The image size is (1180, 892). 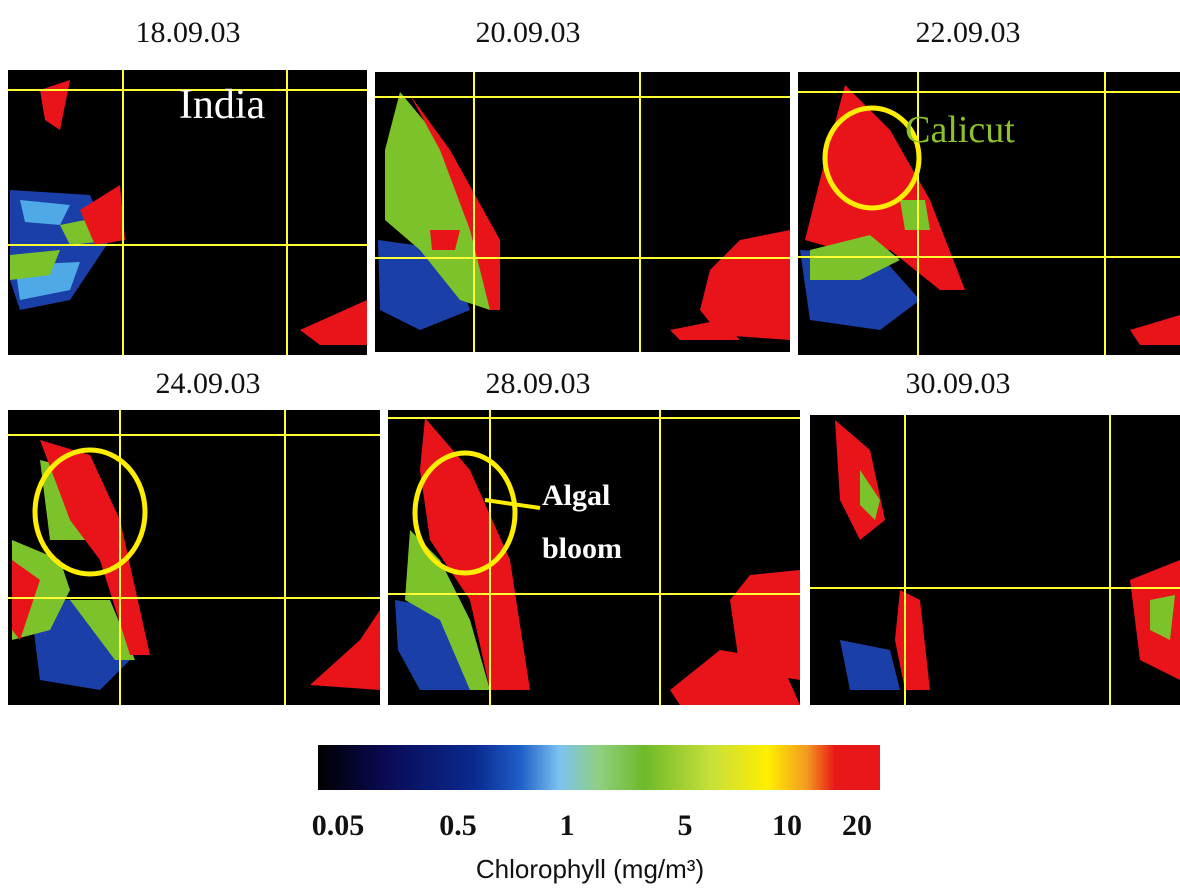 I want to click on panel-date: 24.09.03, so click(x=208, y=383).